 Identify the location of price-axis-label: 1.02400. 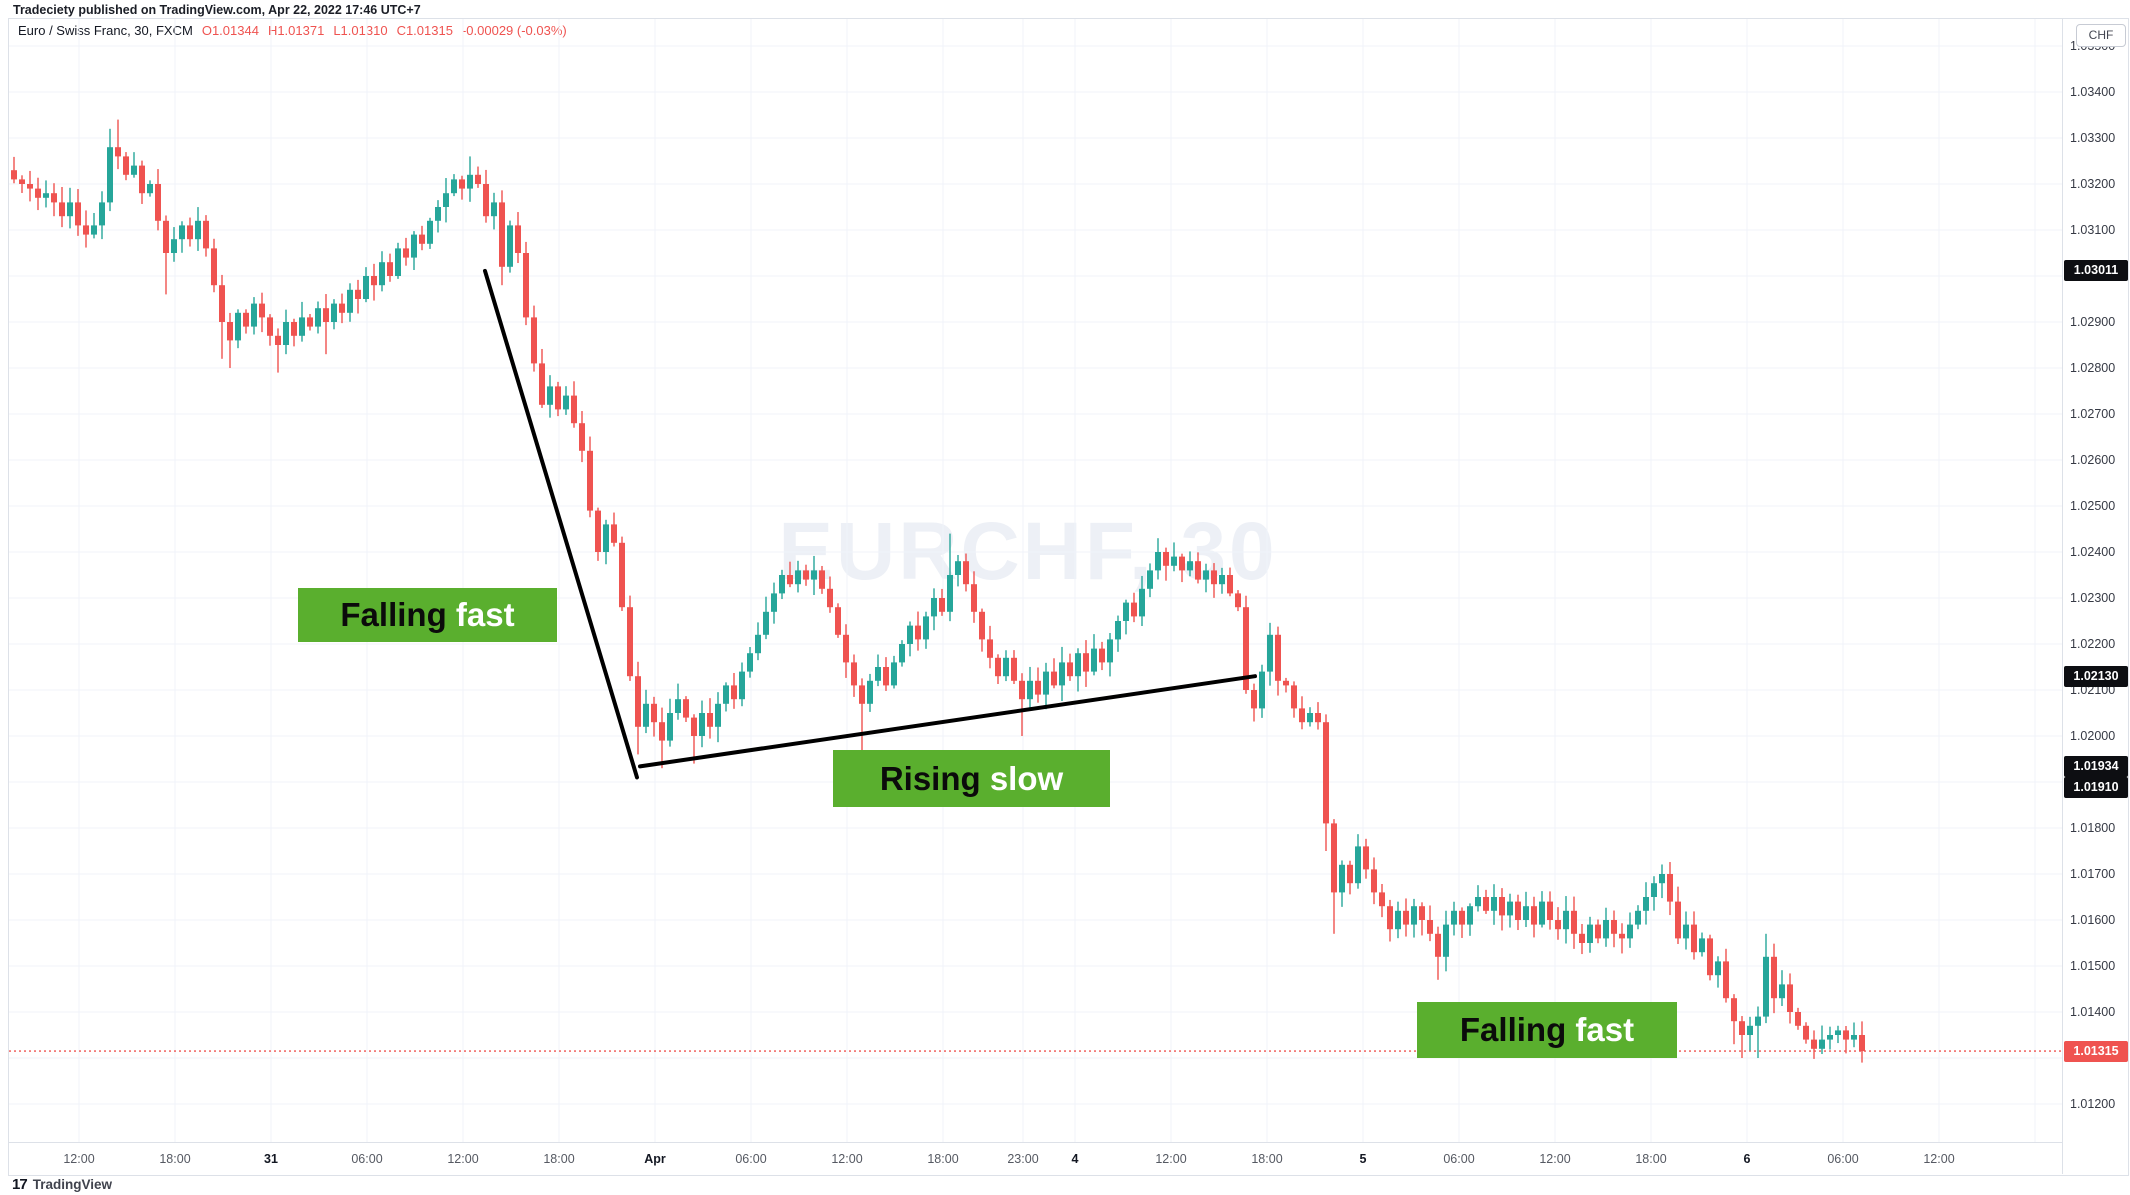
(2093, 552).